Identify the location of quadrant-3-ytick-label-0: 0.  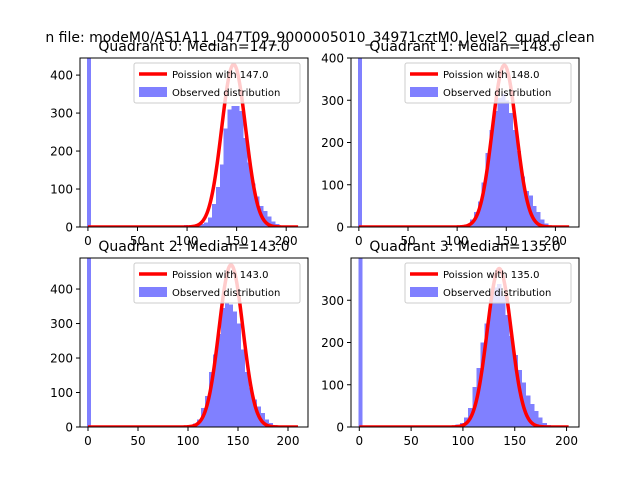
(340, 428).